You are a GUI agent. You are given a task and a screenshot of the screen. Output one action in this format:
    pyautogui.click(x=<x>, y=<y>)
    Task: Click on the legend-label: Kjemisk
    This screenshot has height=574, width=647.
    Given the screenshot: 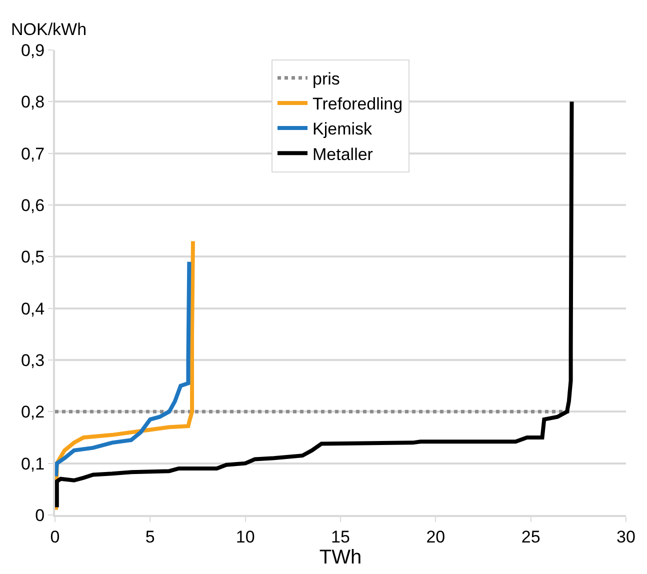 What is the action you would take?
    pyautogui.click(x=342, y=129)
    